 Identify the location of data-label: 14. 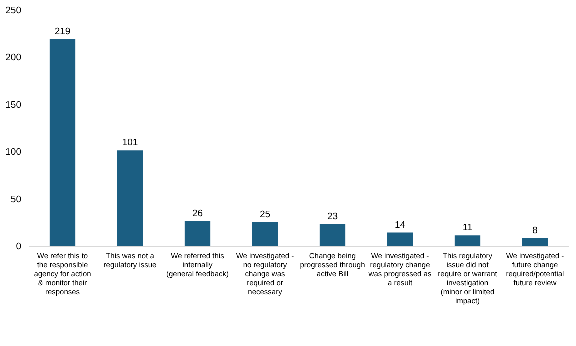
(400, 225).